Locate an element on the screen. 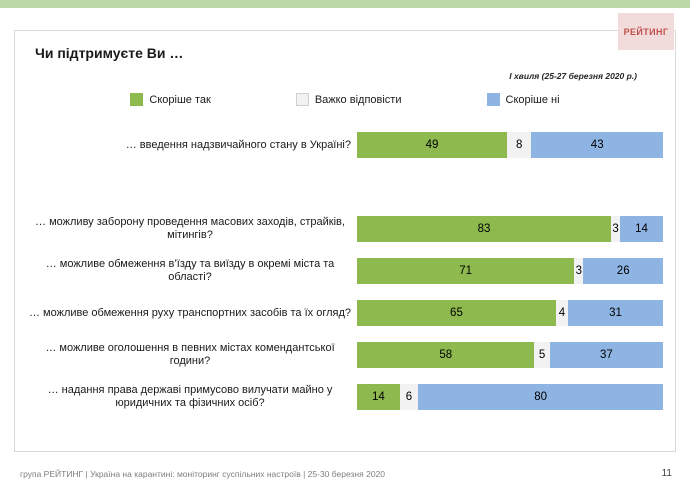 Image resolution: width=690 pixels, height=486 pixels. legend-label: Скоріше ні is located at coordinates (532, 99).